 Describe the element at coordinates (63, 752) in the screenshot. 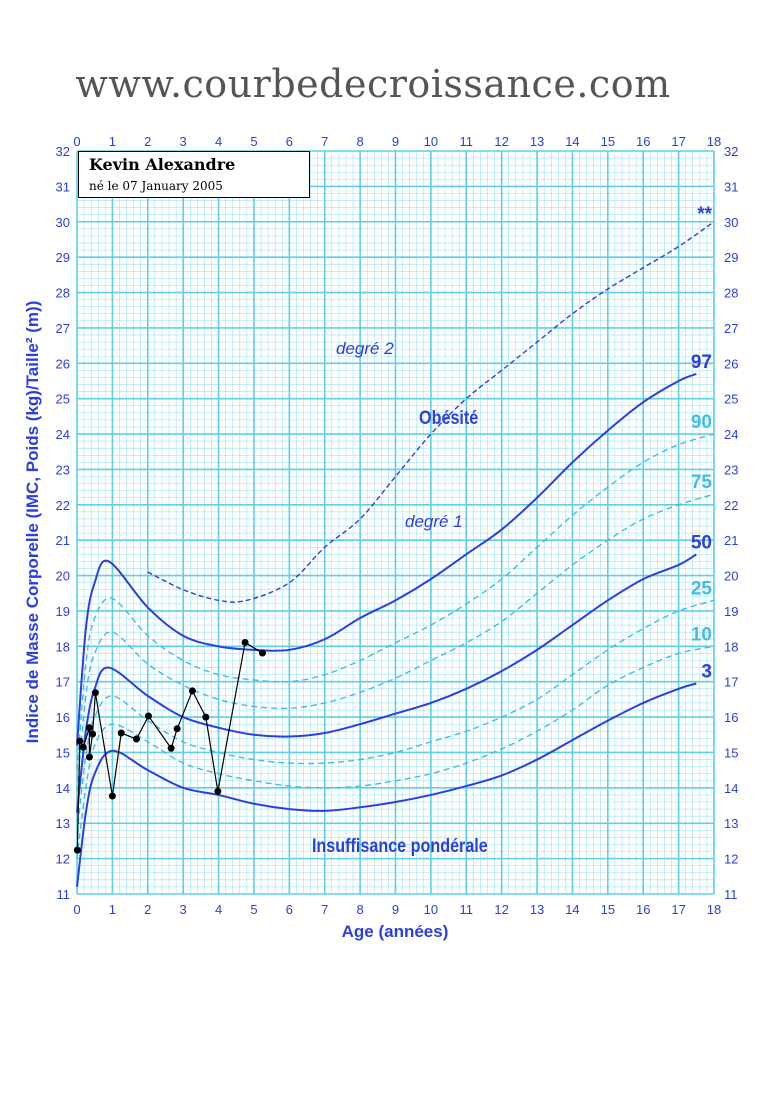

I see `y-tick-label-left: 15` at that location.